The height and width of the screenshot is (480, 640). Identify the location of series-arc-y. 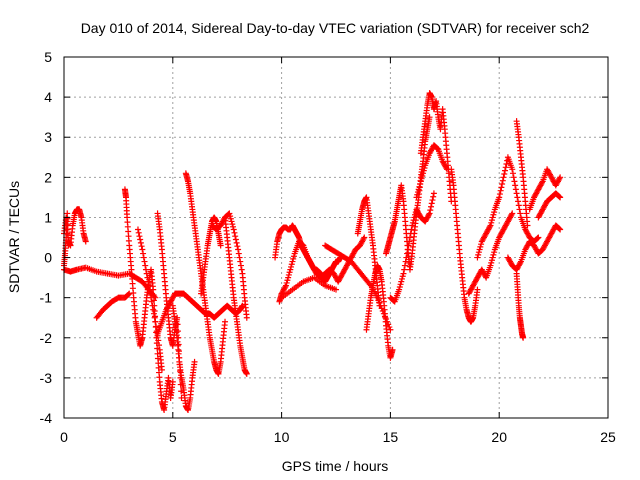
(490, 253).